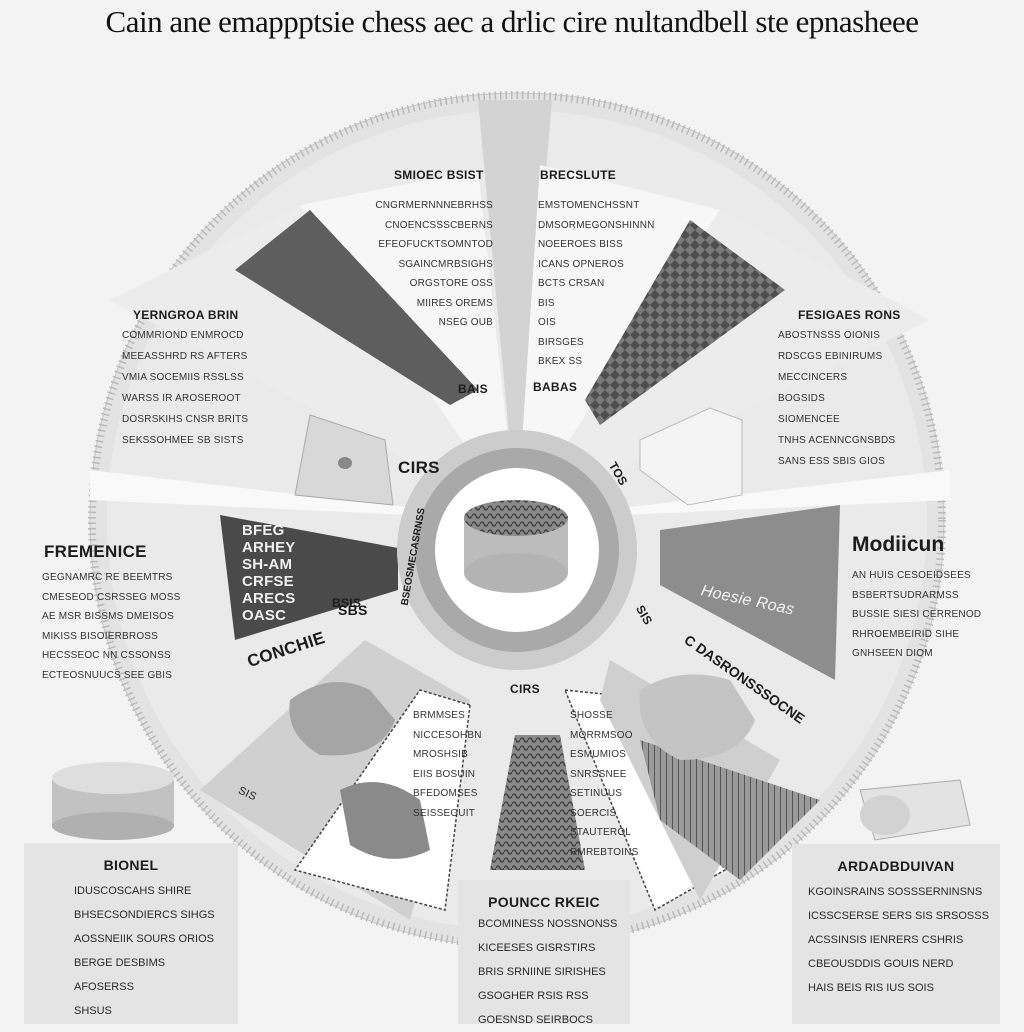 The image size is (1024, 1032). What do you see at coordinates (544, 902) in the screenshot?
I see `info-box-center-title: POUNCC RKEIC` at bounding box center [544, 902].